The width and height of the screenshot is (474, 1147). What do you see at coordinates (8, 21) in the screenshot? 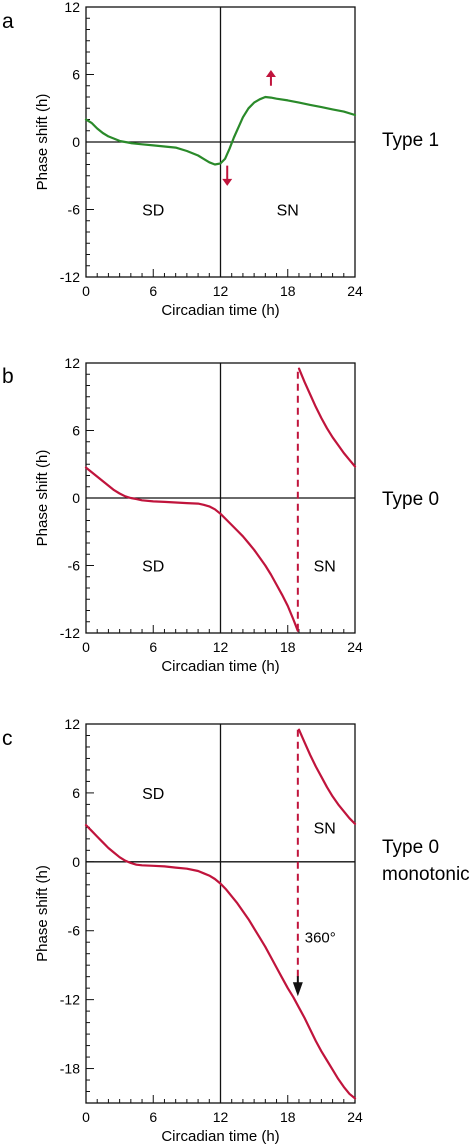
I see `panel-letter: a` at bounding box center [8, 21].